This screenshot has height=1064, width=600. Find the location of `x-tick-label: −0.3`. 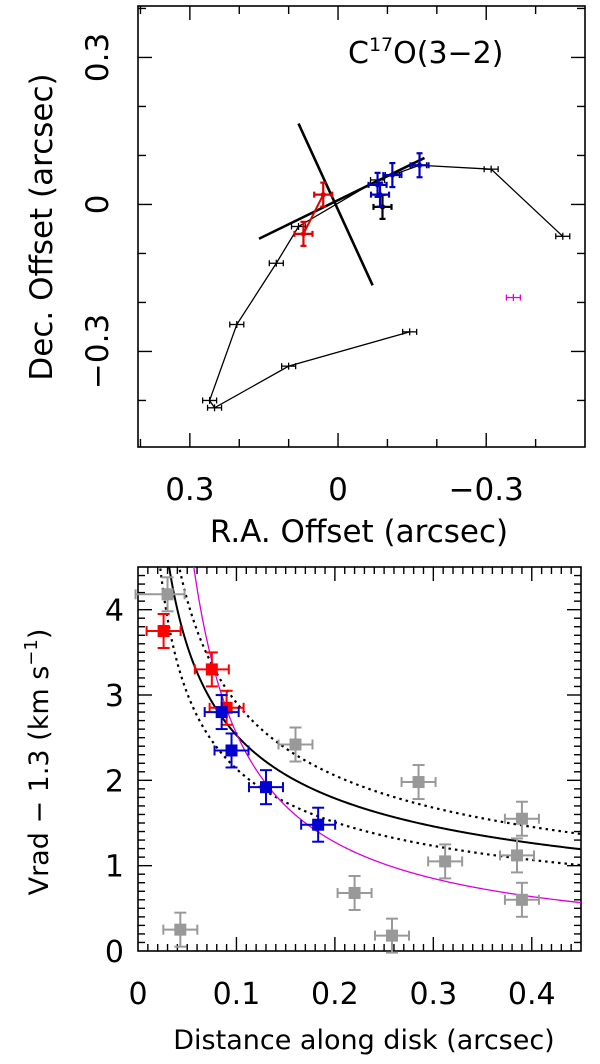

x-tick-label: −0.3 is located at coordinates (486, 490).